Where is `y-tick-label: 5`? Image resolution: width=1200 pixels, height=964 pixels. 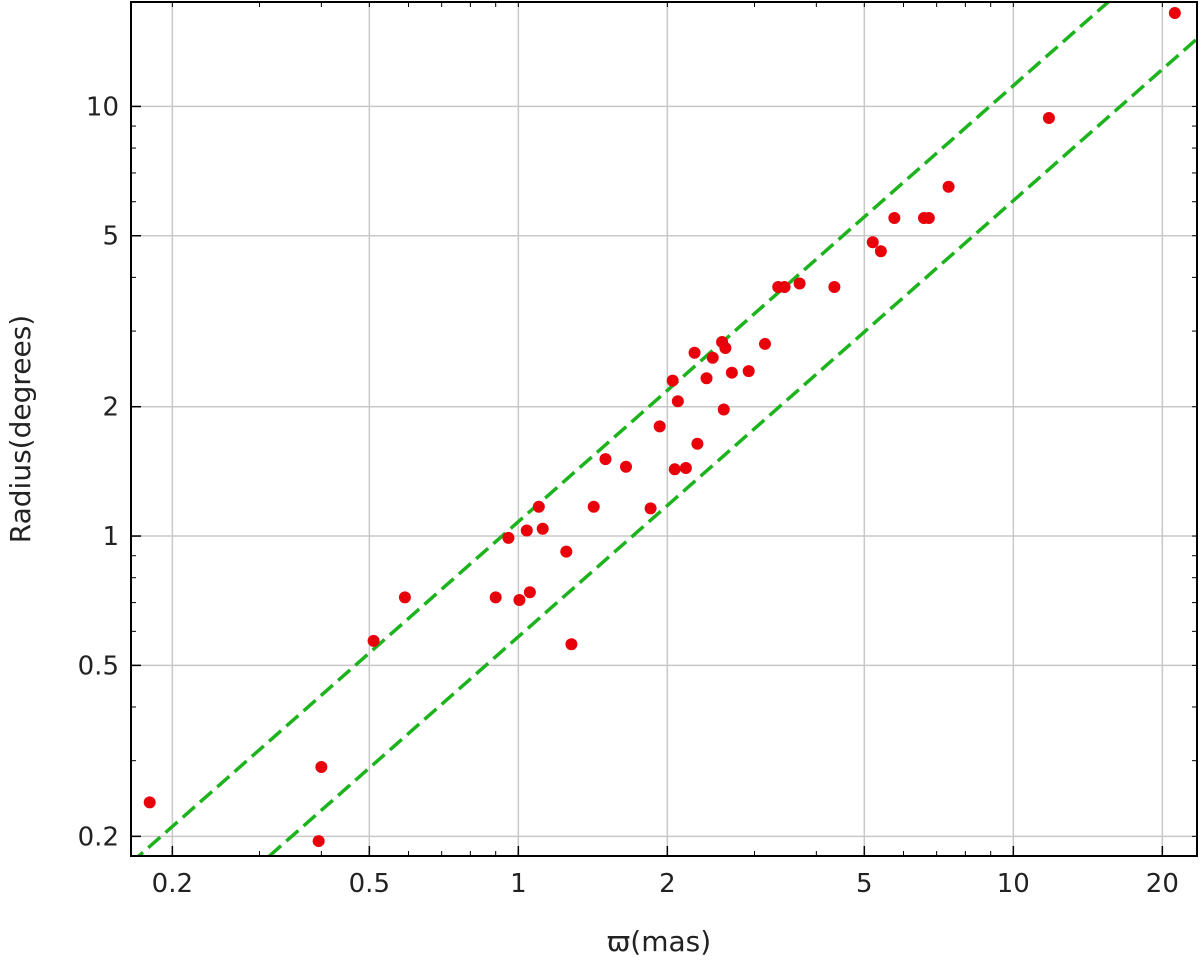
y-tick-label: 5 is located at coordinates (110, 237).